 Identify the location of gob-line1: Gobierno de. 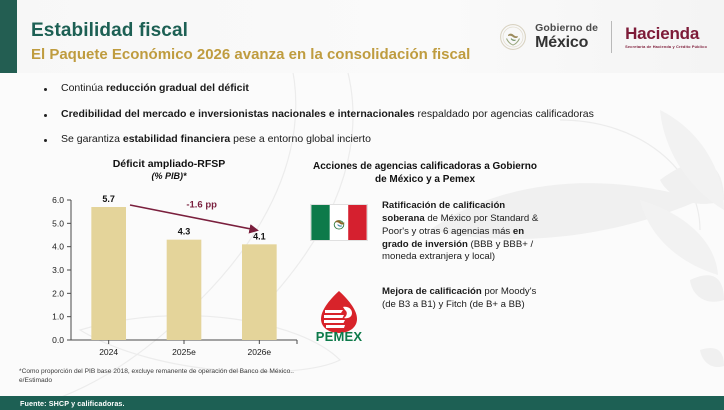
(567, 28).